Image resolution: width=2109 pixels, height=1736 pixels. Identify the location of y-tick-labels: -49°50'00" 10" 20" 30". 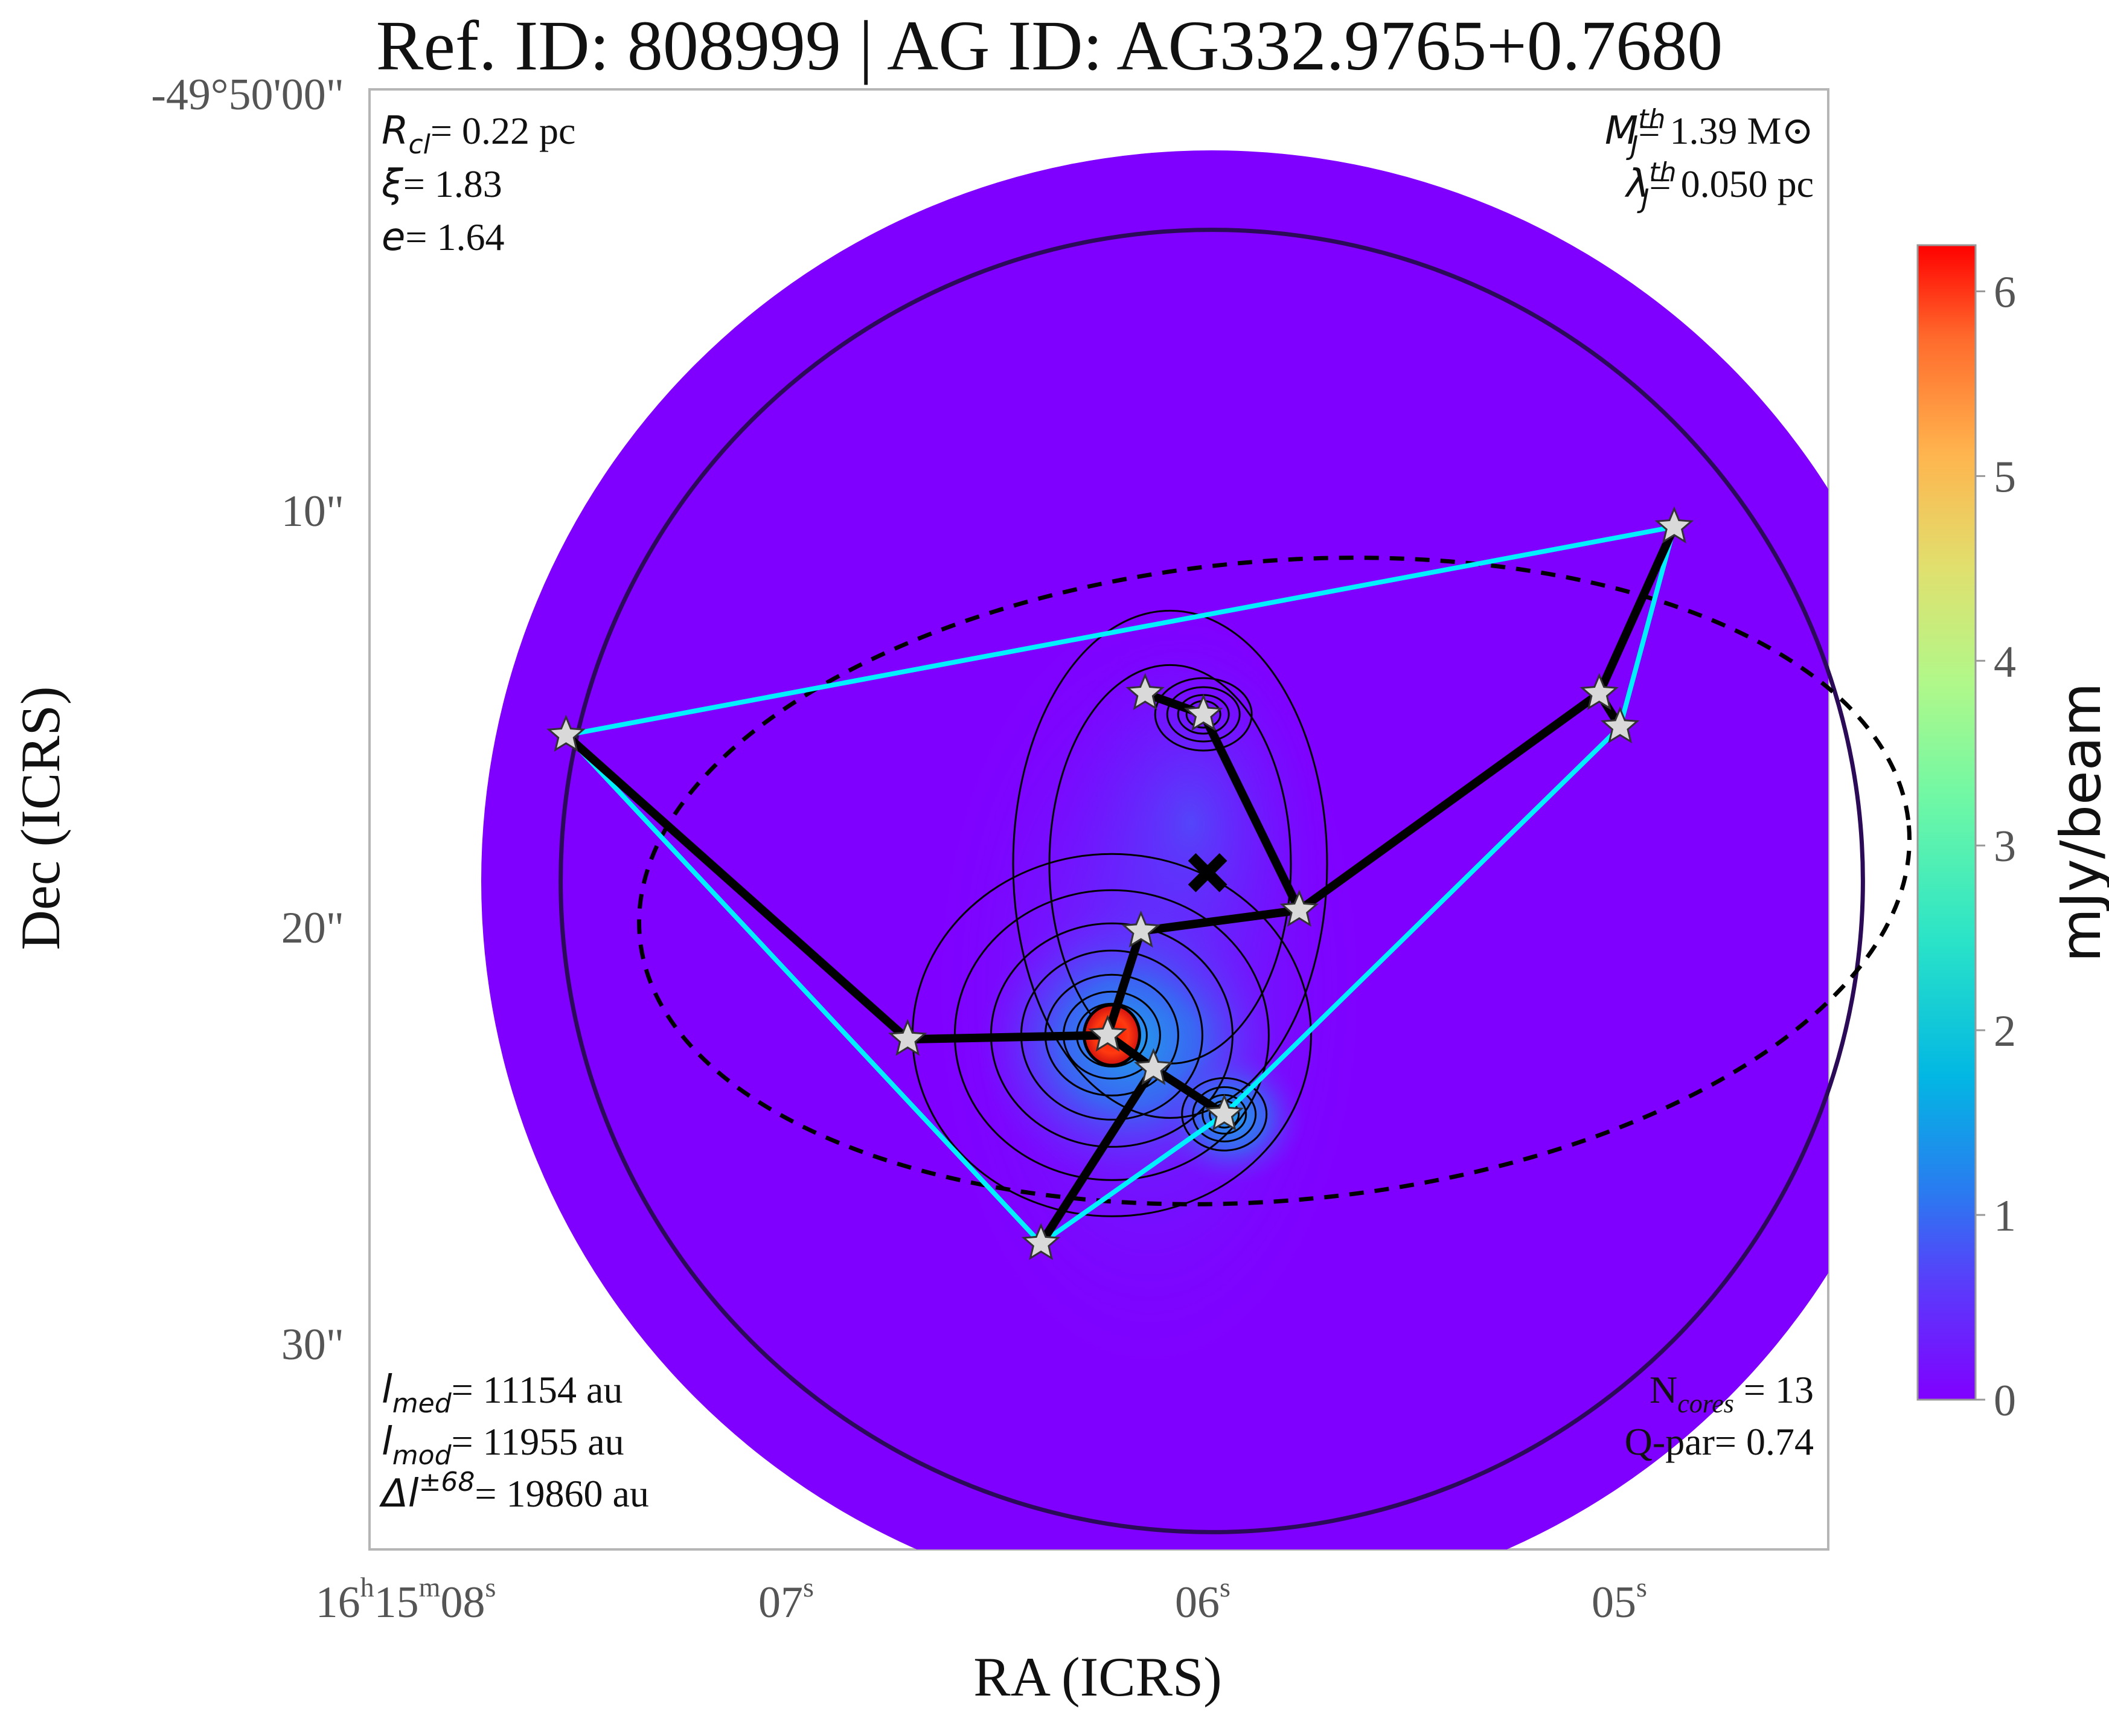
(247, 719).